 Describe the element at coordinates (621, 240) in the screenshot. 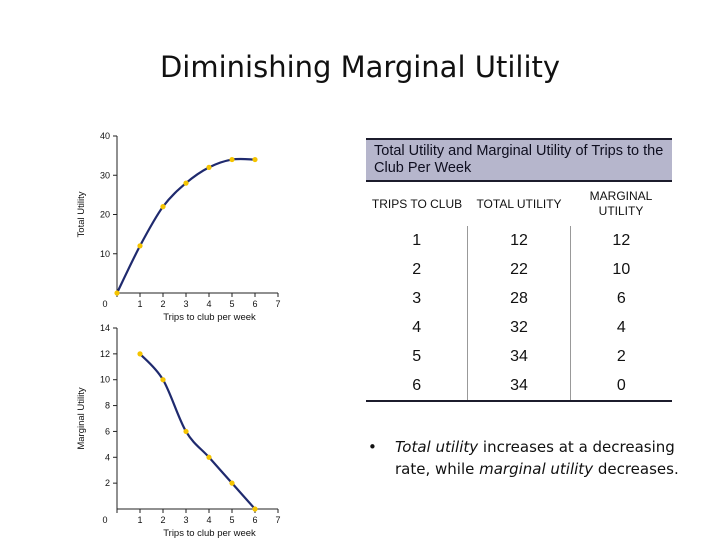

I see `cell-marginal: 12` at that location.